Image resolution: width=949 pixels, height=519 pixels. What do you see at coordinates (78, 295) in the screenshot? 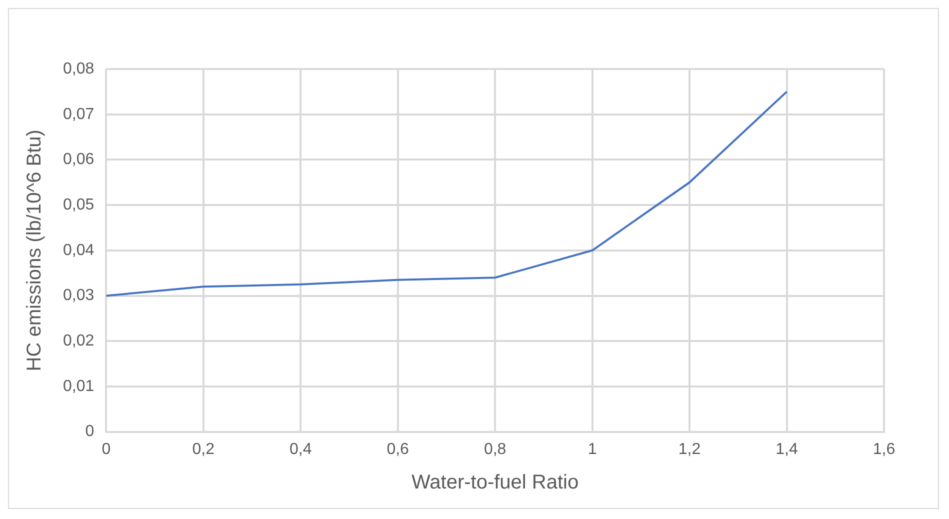
I see `y-tick-label: 0,03` at bounding box center [78, 295].